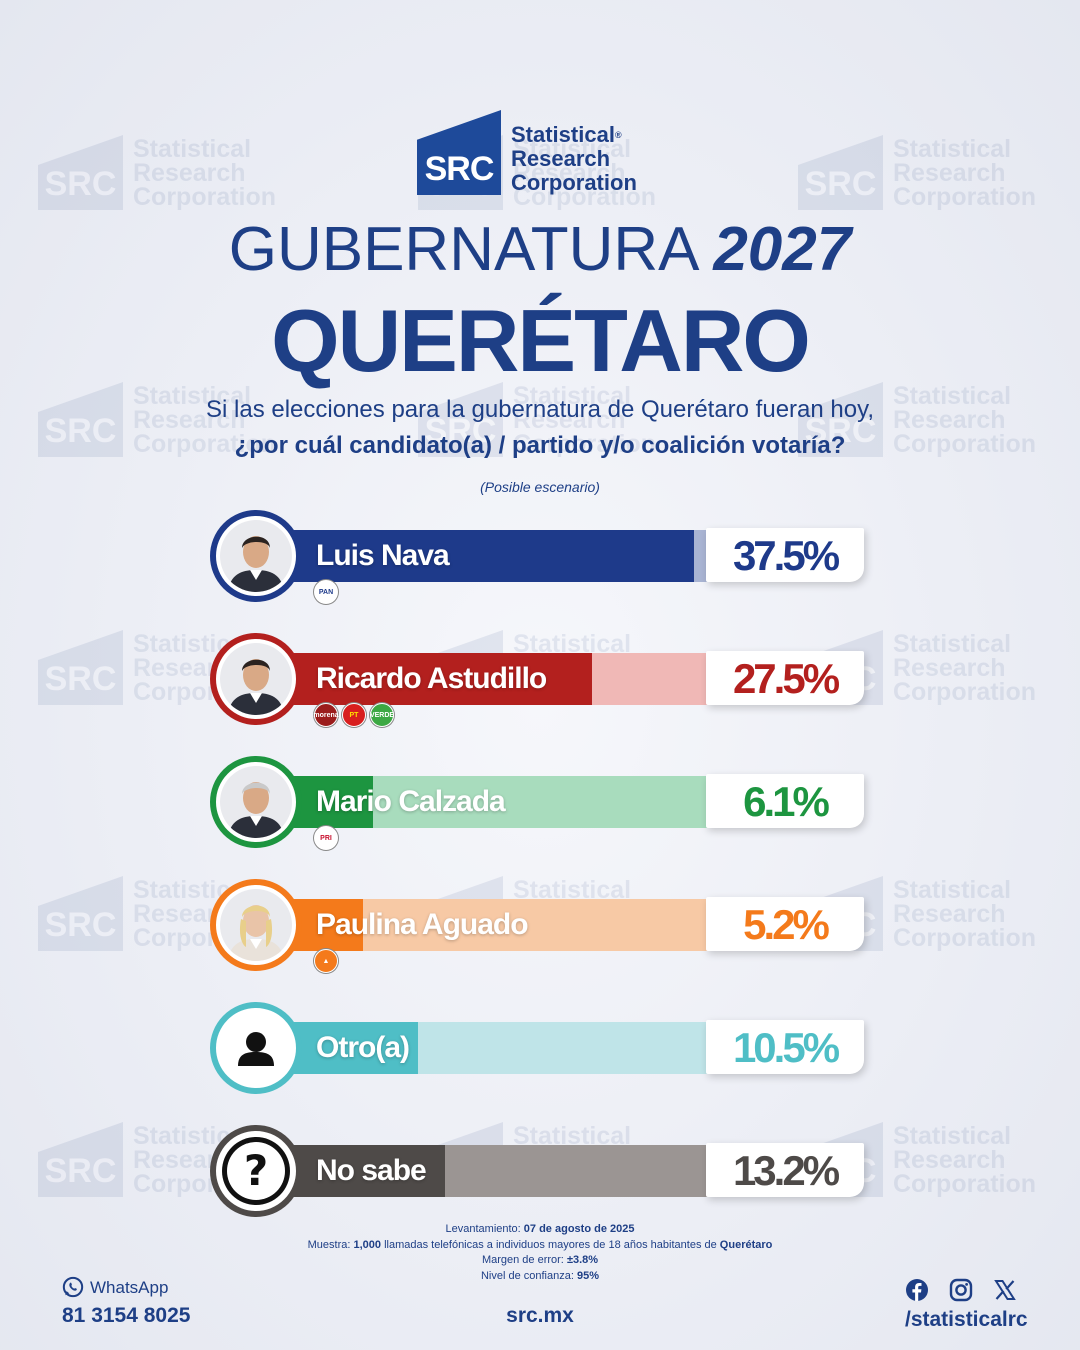 The height and width of the screenshot is (1350, 1080). What do you see at coordinates (367, 1244) in the screenshot?
I see `sample-size: 1,000` at bounding box center [367, 1244].